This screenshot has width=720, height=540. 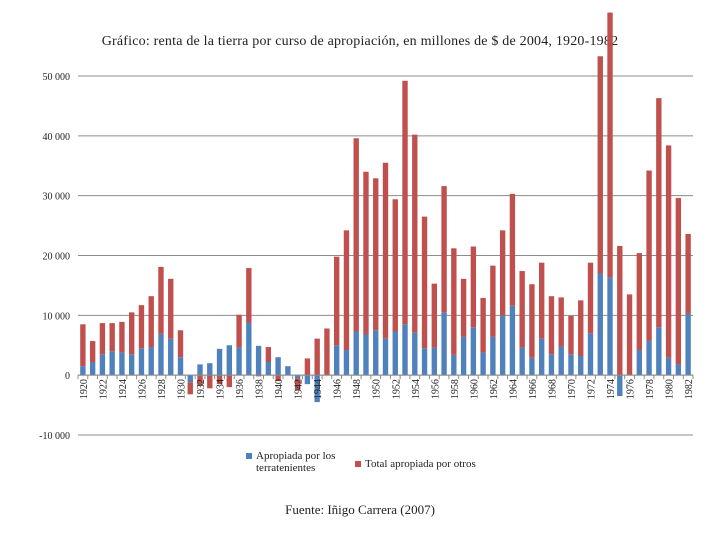 I want to click on bar-terratenientes-1958, so click(x=454, y=365).